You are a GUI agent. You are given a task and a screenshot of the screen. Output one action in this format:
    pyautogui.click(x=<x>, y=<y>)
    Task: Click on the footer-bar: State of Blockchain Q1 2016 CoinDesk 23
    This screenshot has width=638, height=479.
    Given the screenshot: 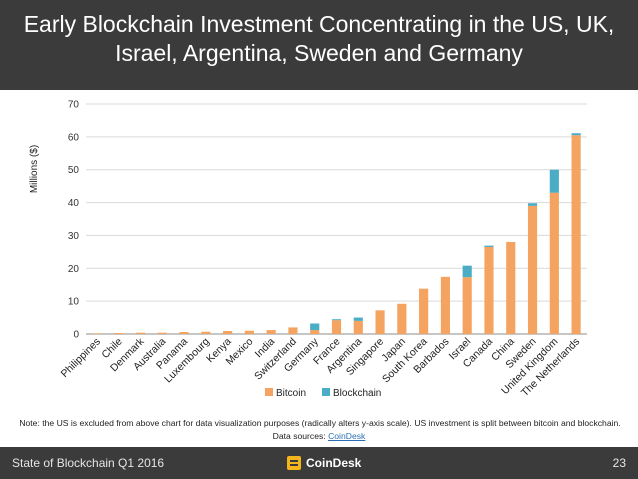 What is the action you would take?
    pyautogui.click(x=319, y=463)
    